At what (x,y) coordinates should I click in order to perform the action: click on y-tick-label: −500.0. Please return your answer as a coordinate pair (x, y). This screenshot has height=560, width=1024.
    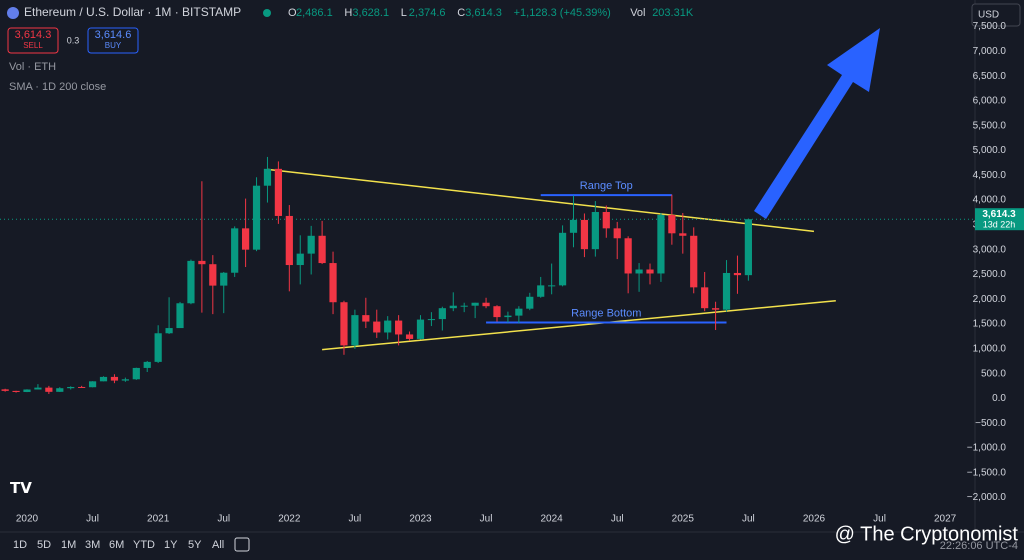
    Looking at the image, I should click on (990, 423).